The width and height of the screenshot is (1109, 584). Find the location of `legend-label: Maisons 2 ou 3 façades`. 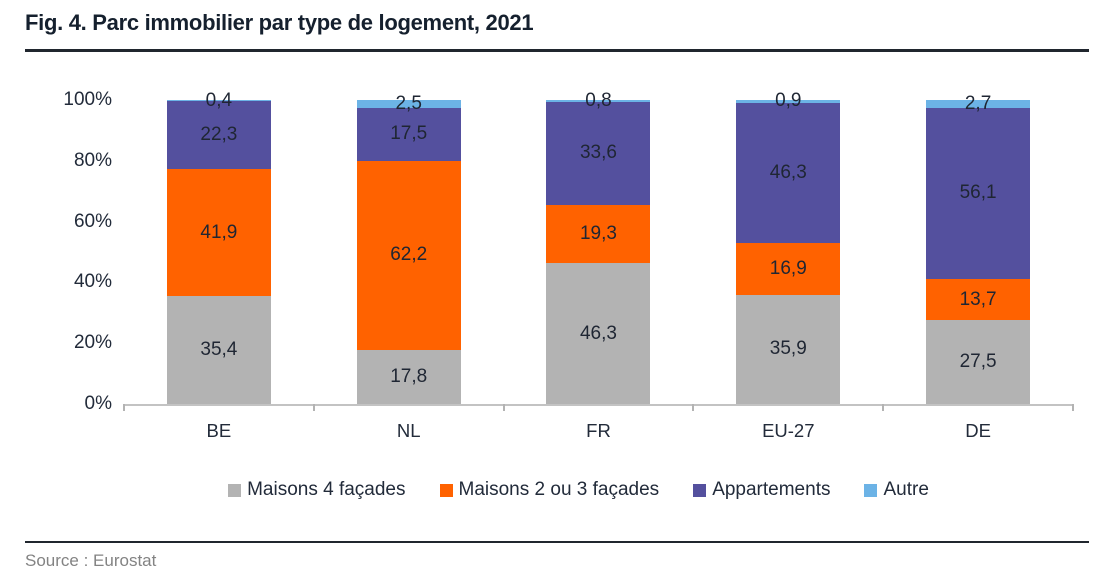

legend-label: Maisons 2 ou 3 façades is located at coordinates (559, 489).